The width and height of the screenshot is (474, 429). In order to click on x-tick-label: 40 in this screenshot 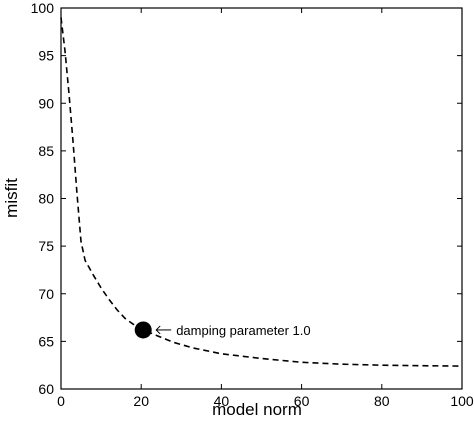, I will do `click(222, 401)`.